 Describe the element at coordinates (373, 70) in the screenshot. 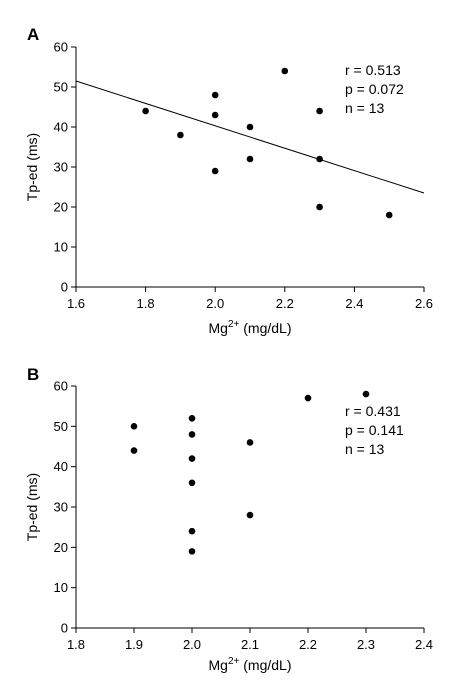

I see `stat-annotation: r = 0.513` at that location.